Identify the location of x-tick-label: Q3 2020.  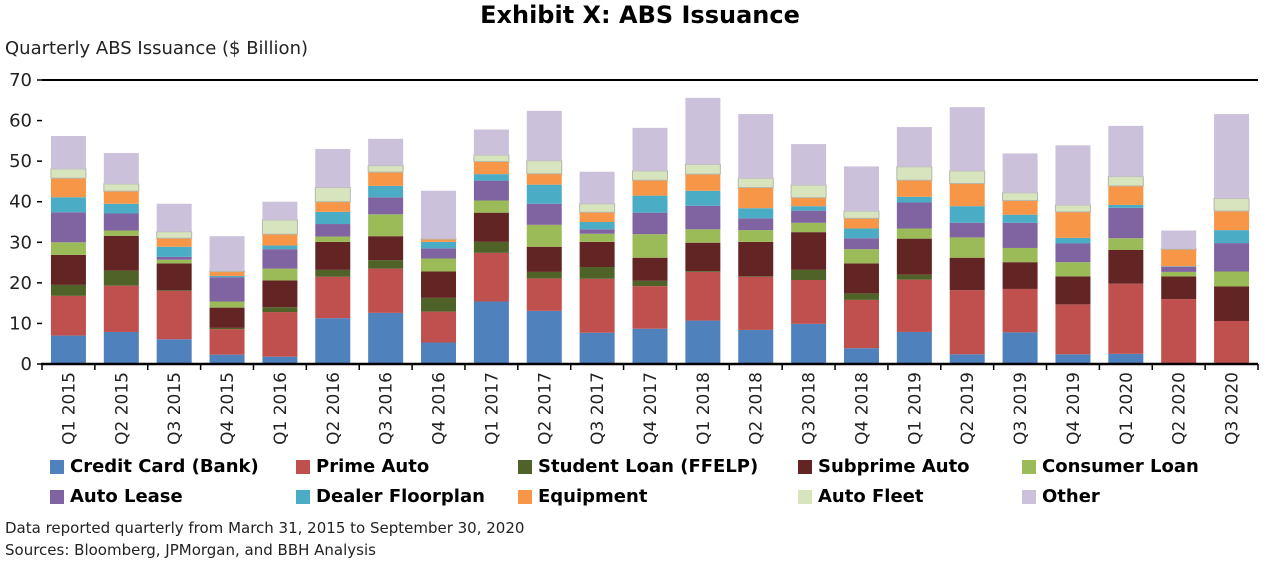
(1233, 408).